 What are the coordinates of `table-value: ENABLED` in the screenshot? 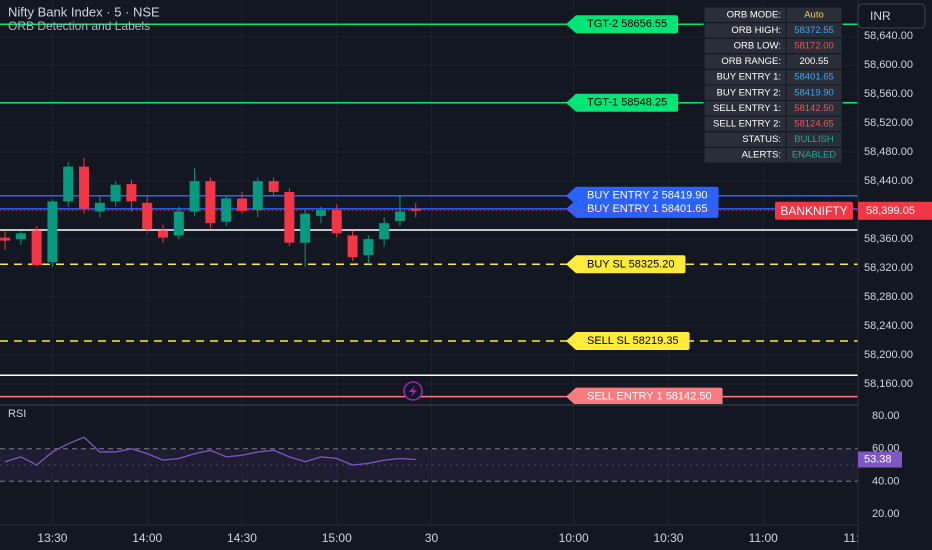 It's located at (814, 155).